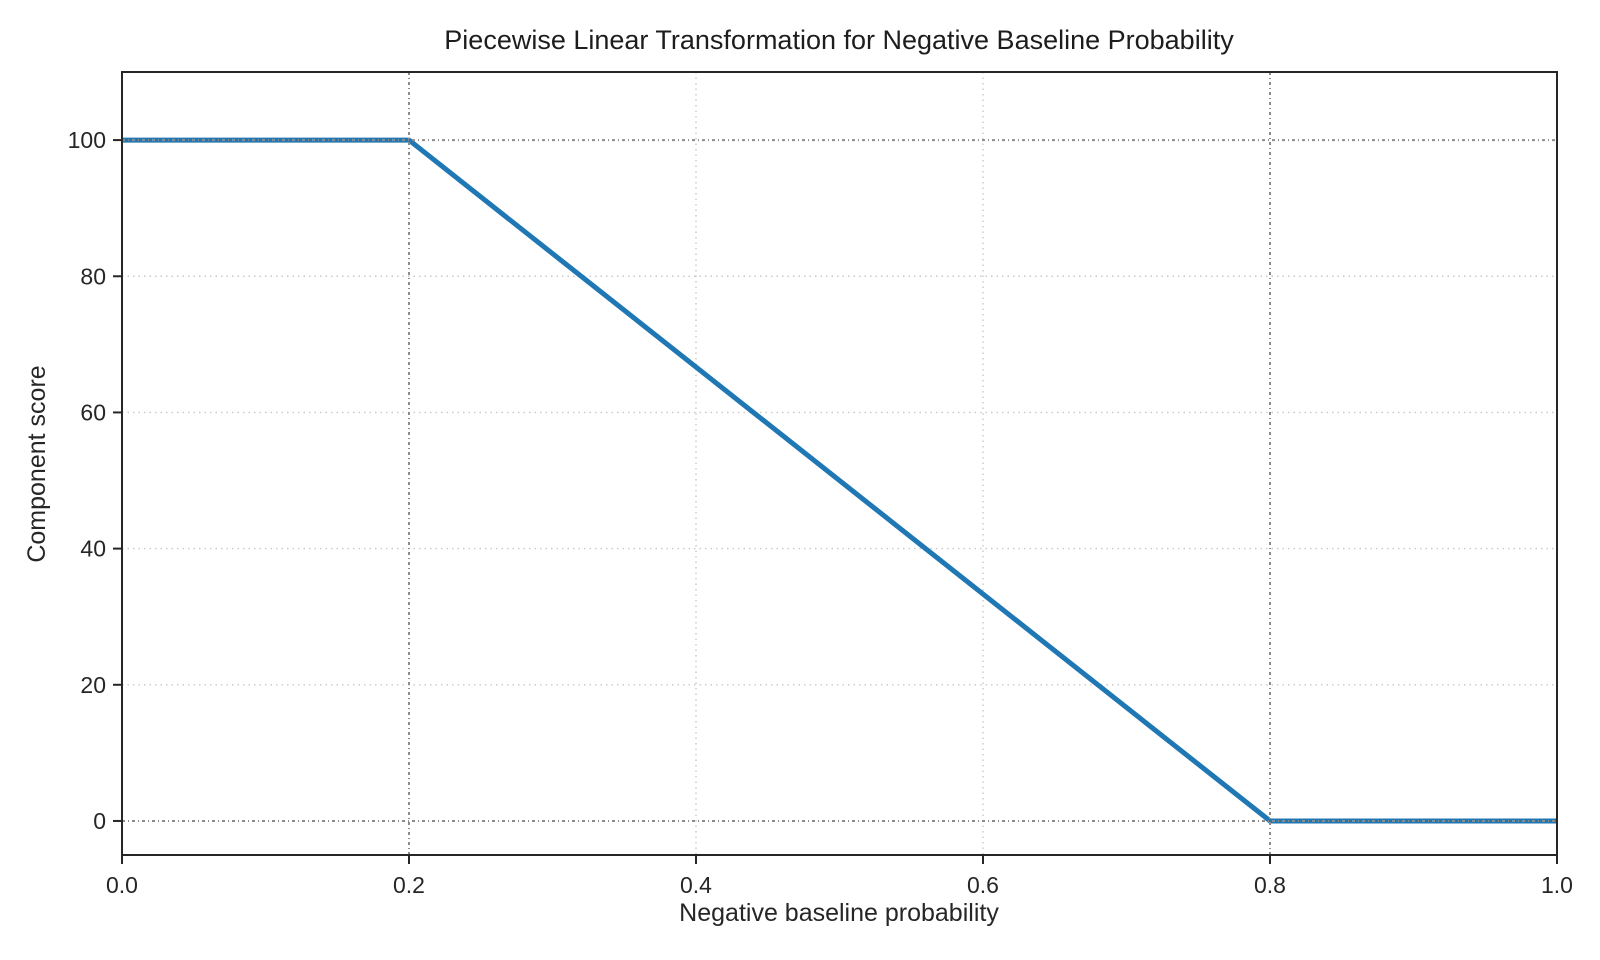  What do you see at coordinates (93, 276) in the screenshot?
I see `y-tick-label: 80` at bounding box center [93, 276].